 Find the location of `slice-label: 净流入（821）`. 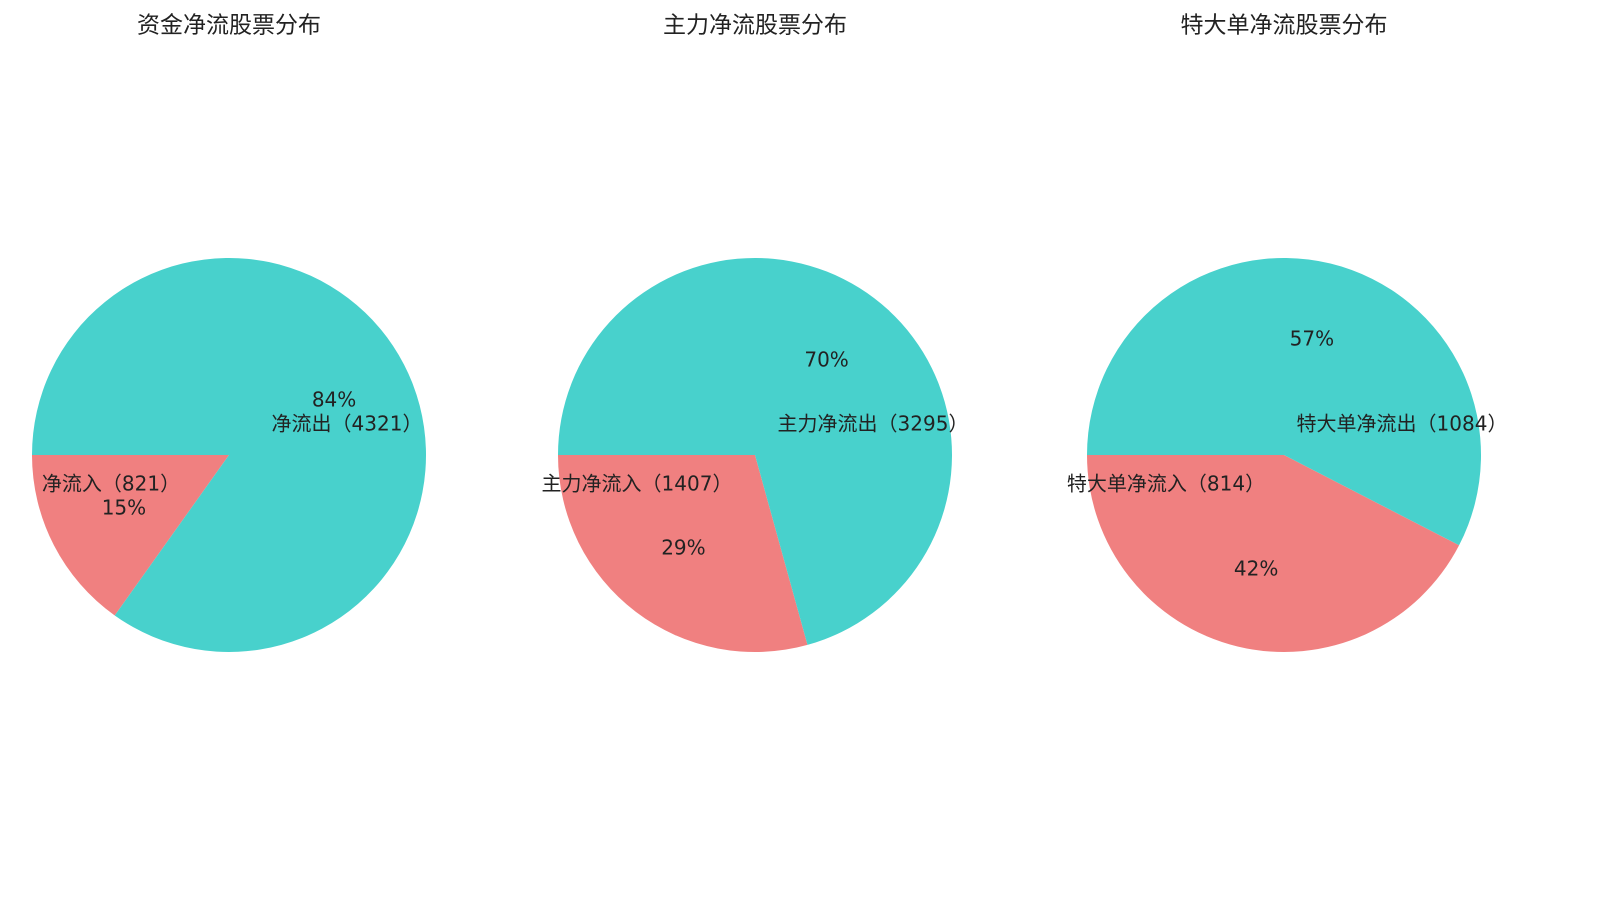

slice-label: 净流入（821） is located at coordinates (111, 484).